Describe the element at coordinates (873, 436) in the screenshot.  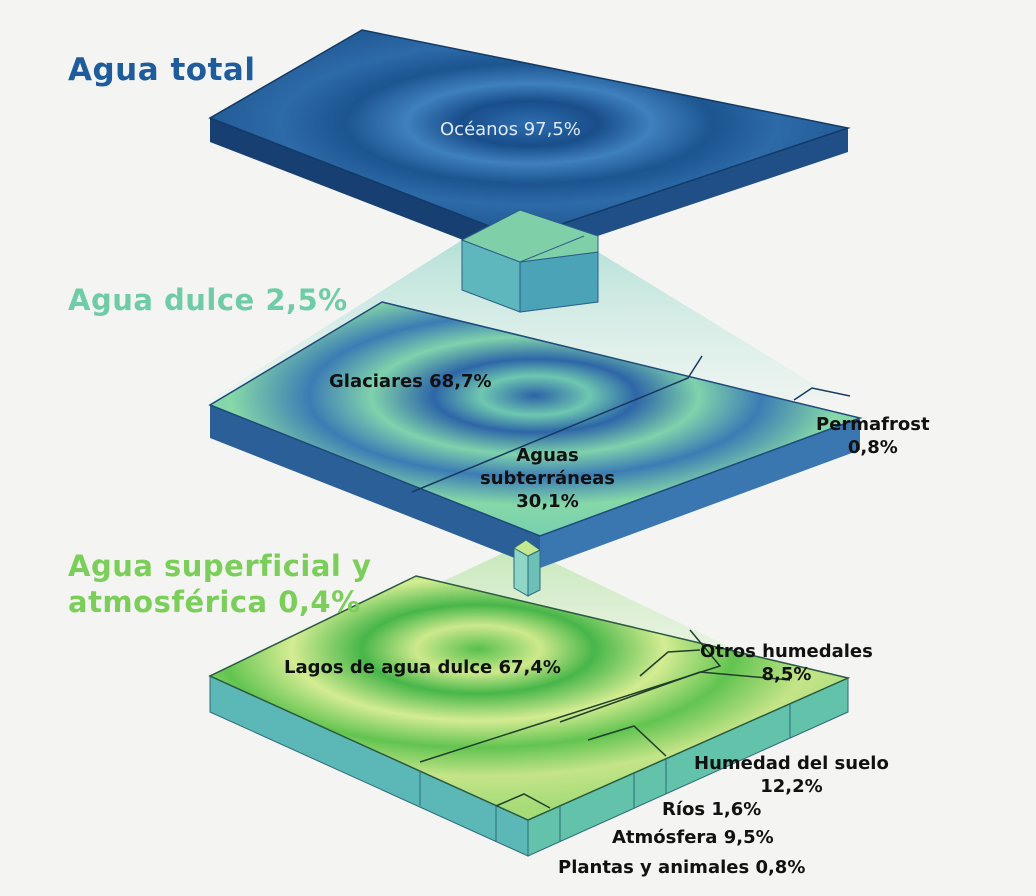
I see `label-permafrost: Permafrost 0,8%` at that location.